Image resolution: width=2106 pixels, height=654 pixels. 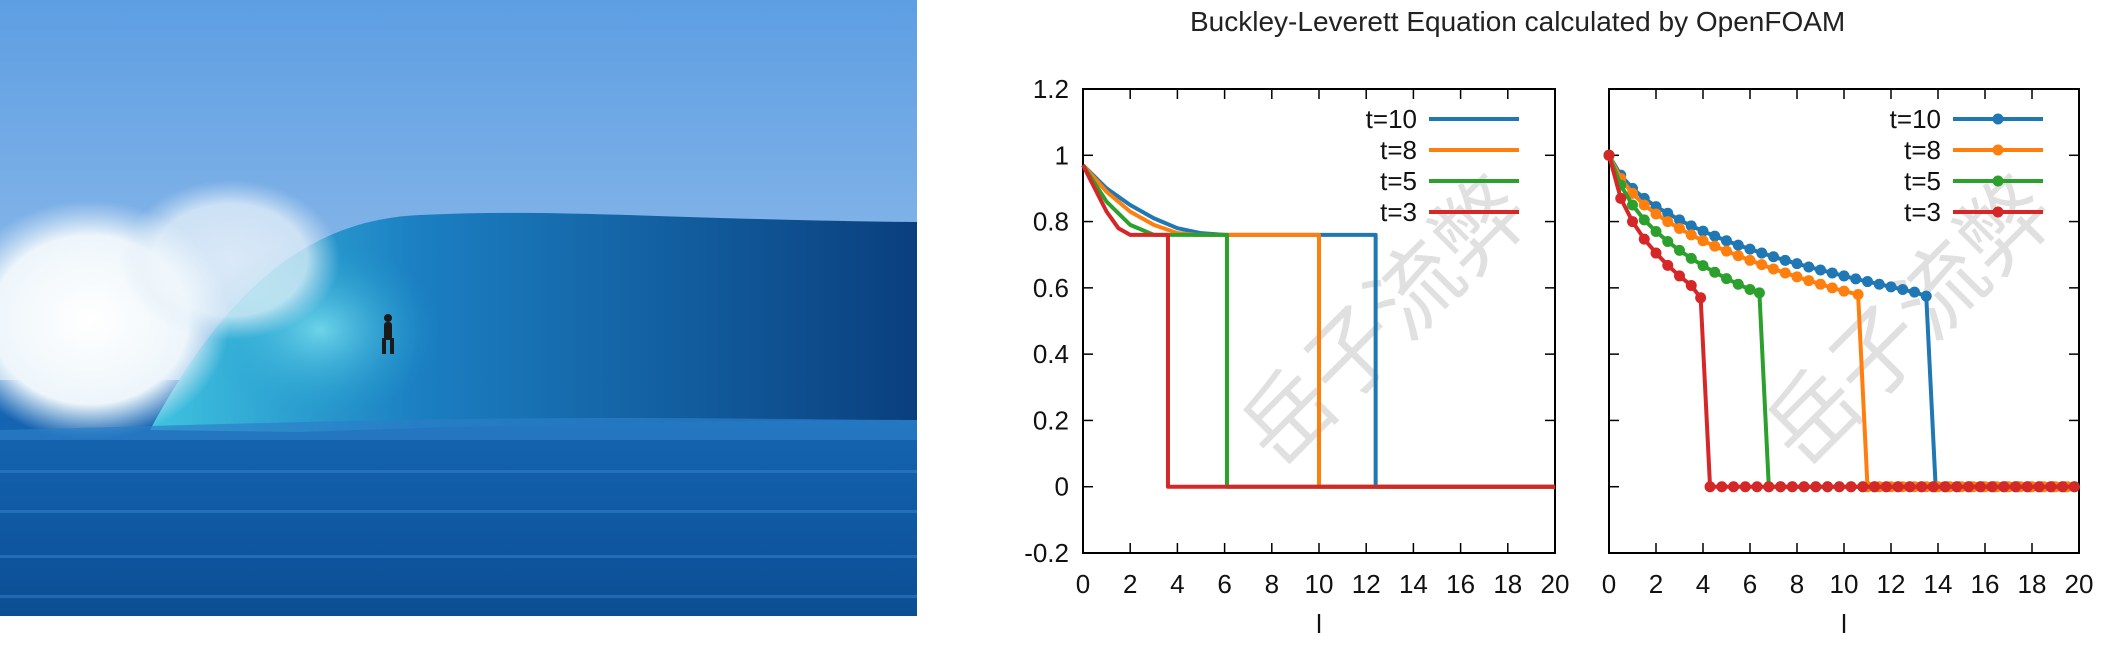 What do you see at coordinates (1046, 553) in the screenshot?
I see `y-tick-label: -0.2` at bounding box center [1046, 553].